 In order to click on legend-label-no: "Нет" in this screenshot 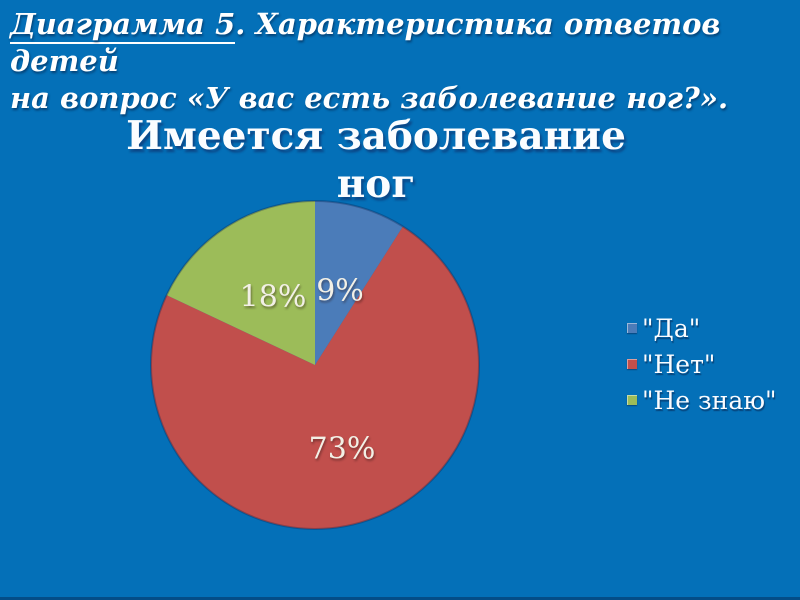, I will do `click(679, 364)`.